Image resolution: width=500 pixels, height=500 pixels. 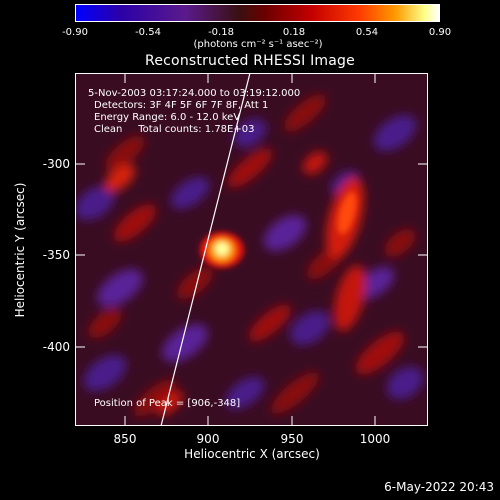 What do you see at coordinates (221, 32) in the screenshot?
I see `colorbar-tick: -0.18` at bounding box center [221, 32].